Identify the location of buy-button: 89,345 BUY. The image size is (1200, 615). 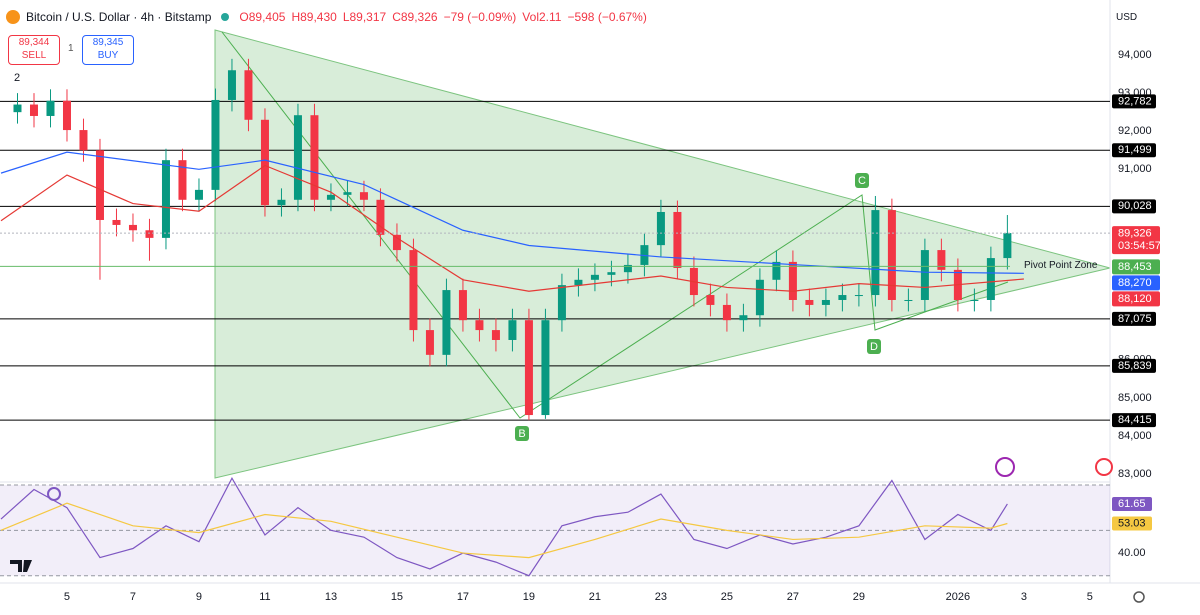
(108, 50).